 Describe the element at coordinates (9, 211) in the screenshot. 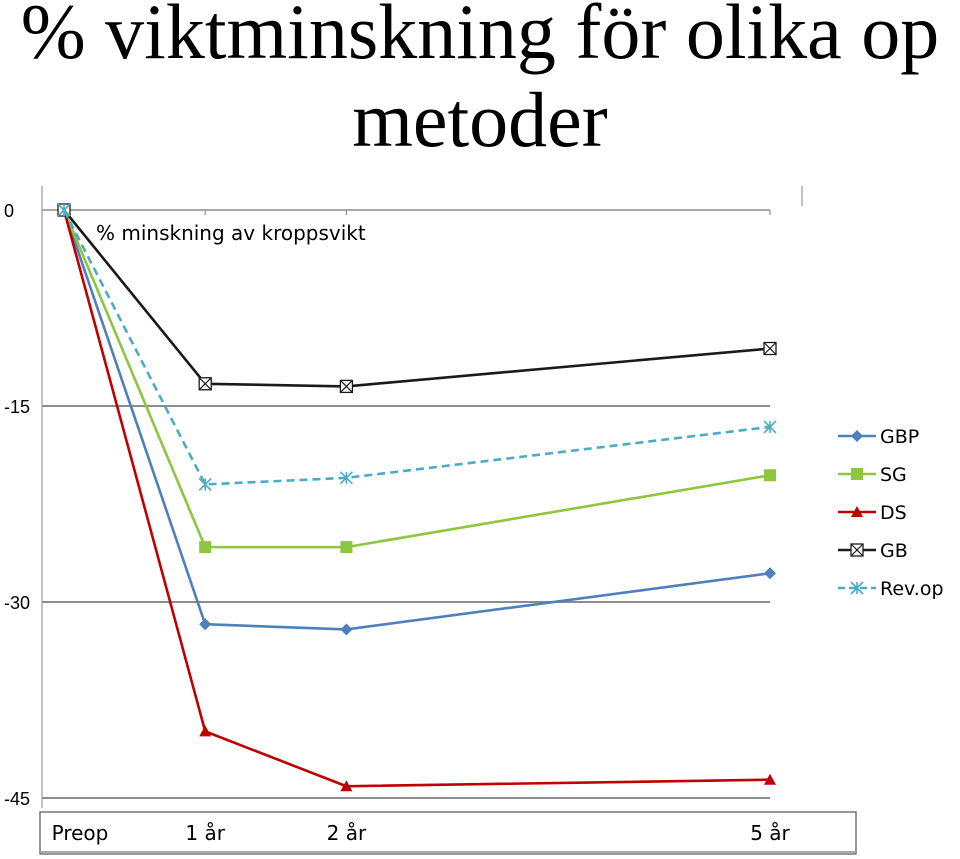

I see `y-tick-label: 0` at that location.